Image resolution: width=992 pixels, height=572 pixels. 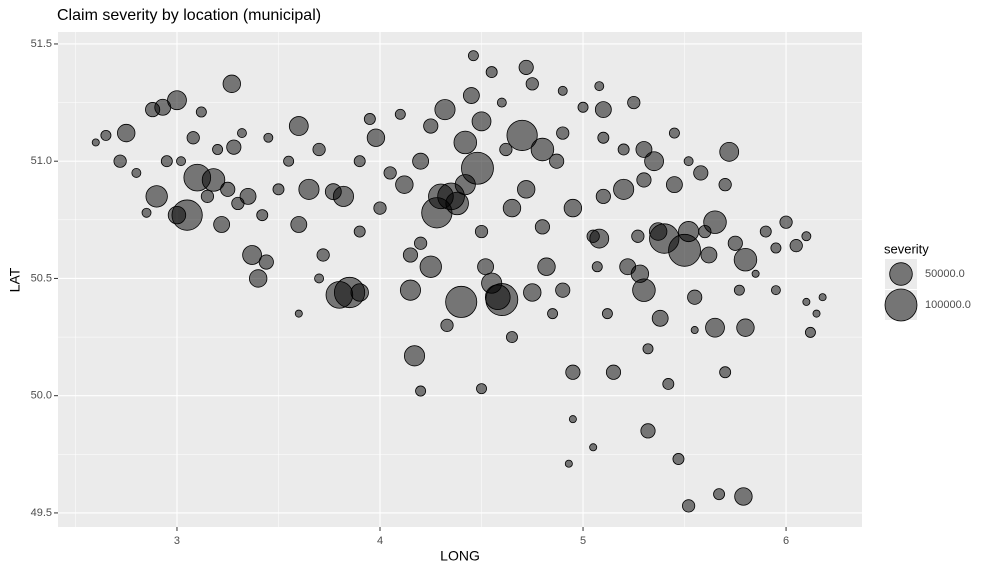 What do you see at coordinates (945, 274) in the screenshot?
I see `legend-label: 50000.0` at bounding box center [945, 274].